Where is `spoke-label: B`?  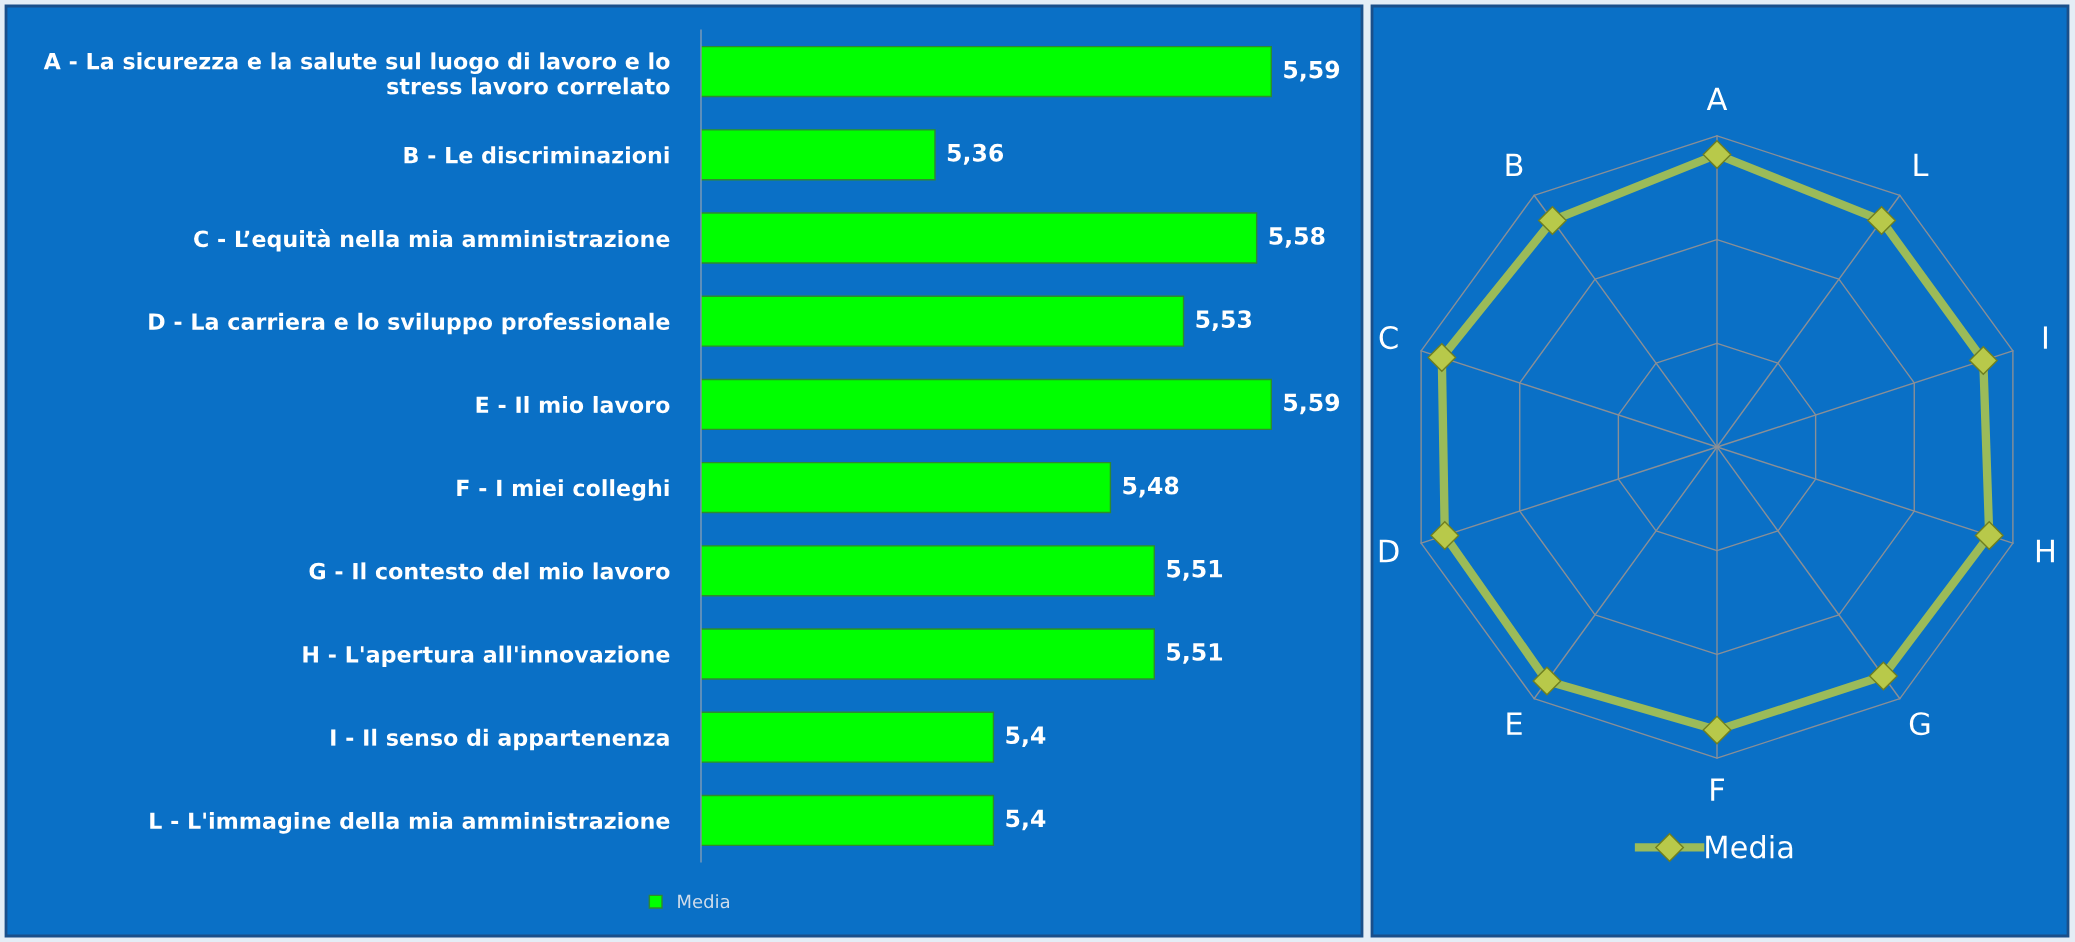
spoke-label: B is located at coordinates (1514, 165).